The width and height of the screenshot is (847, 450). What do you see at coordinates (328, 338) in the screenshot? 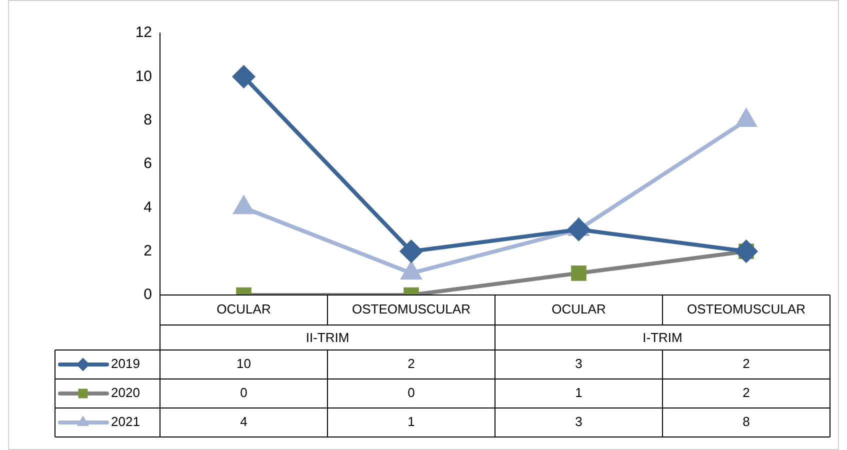
I see `text: II-TRIM` at bounding box center [328, 338].